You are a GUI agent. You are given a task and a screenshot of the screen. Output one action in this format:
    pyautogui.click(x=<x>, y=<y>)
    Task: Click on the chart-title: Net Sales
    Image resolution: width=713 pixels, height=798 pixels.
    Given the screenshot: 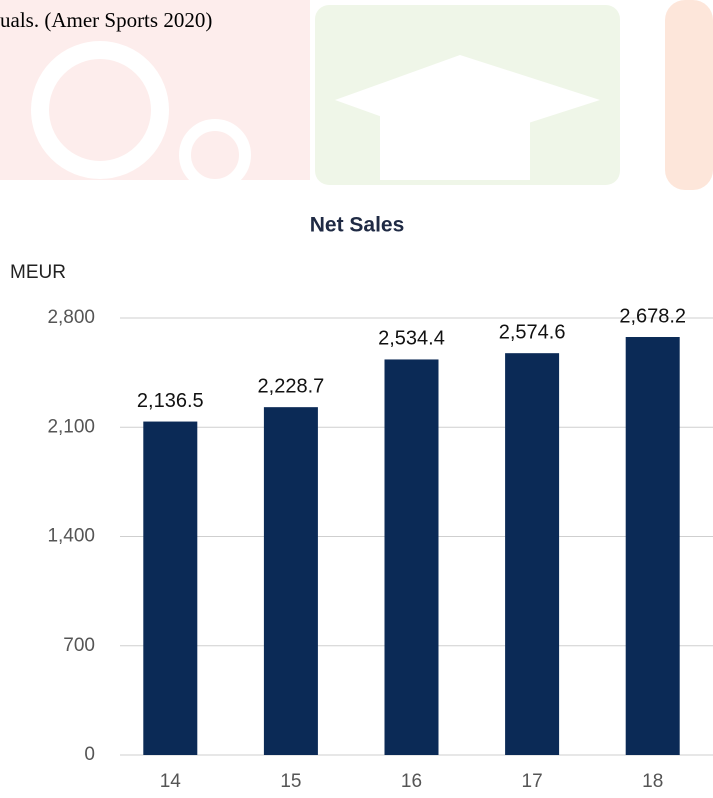 What is the action you would take?
    pyautogui.click(x=357, y=225)
    